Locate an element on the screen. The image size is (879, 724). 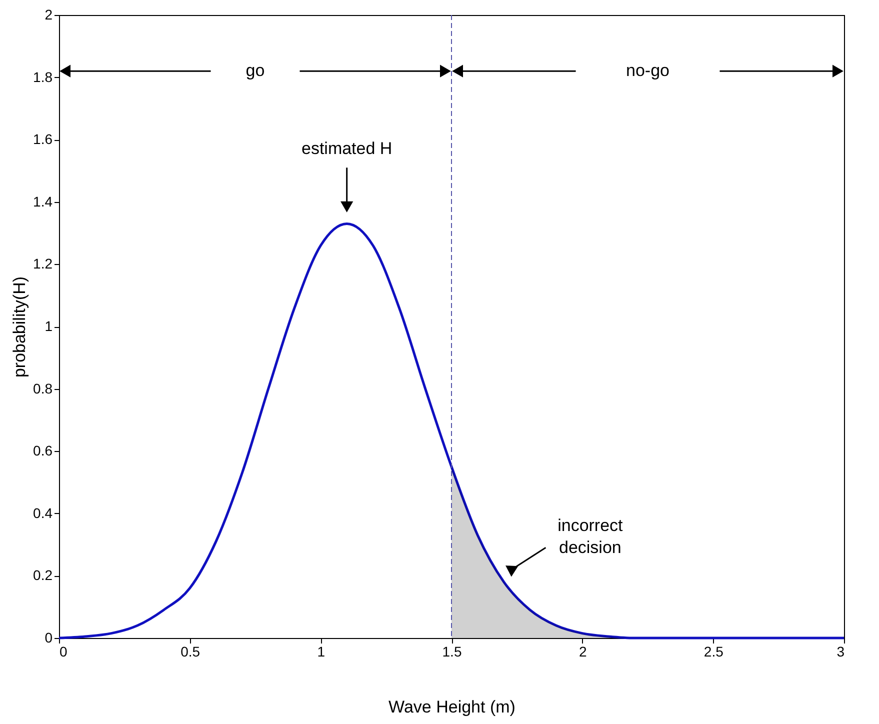
y-tick-label: 0.8 is located at coordinates (43, 388).